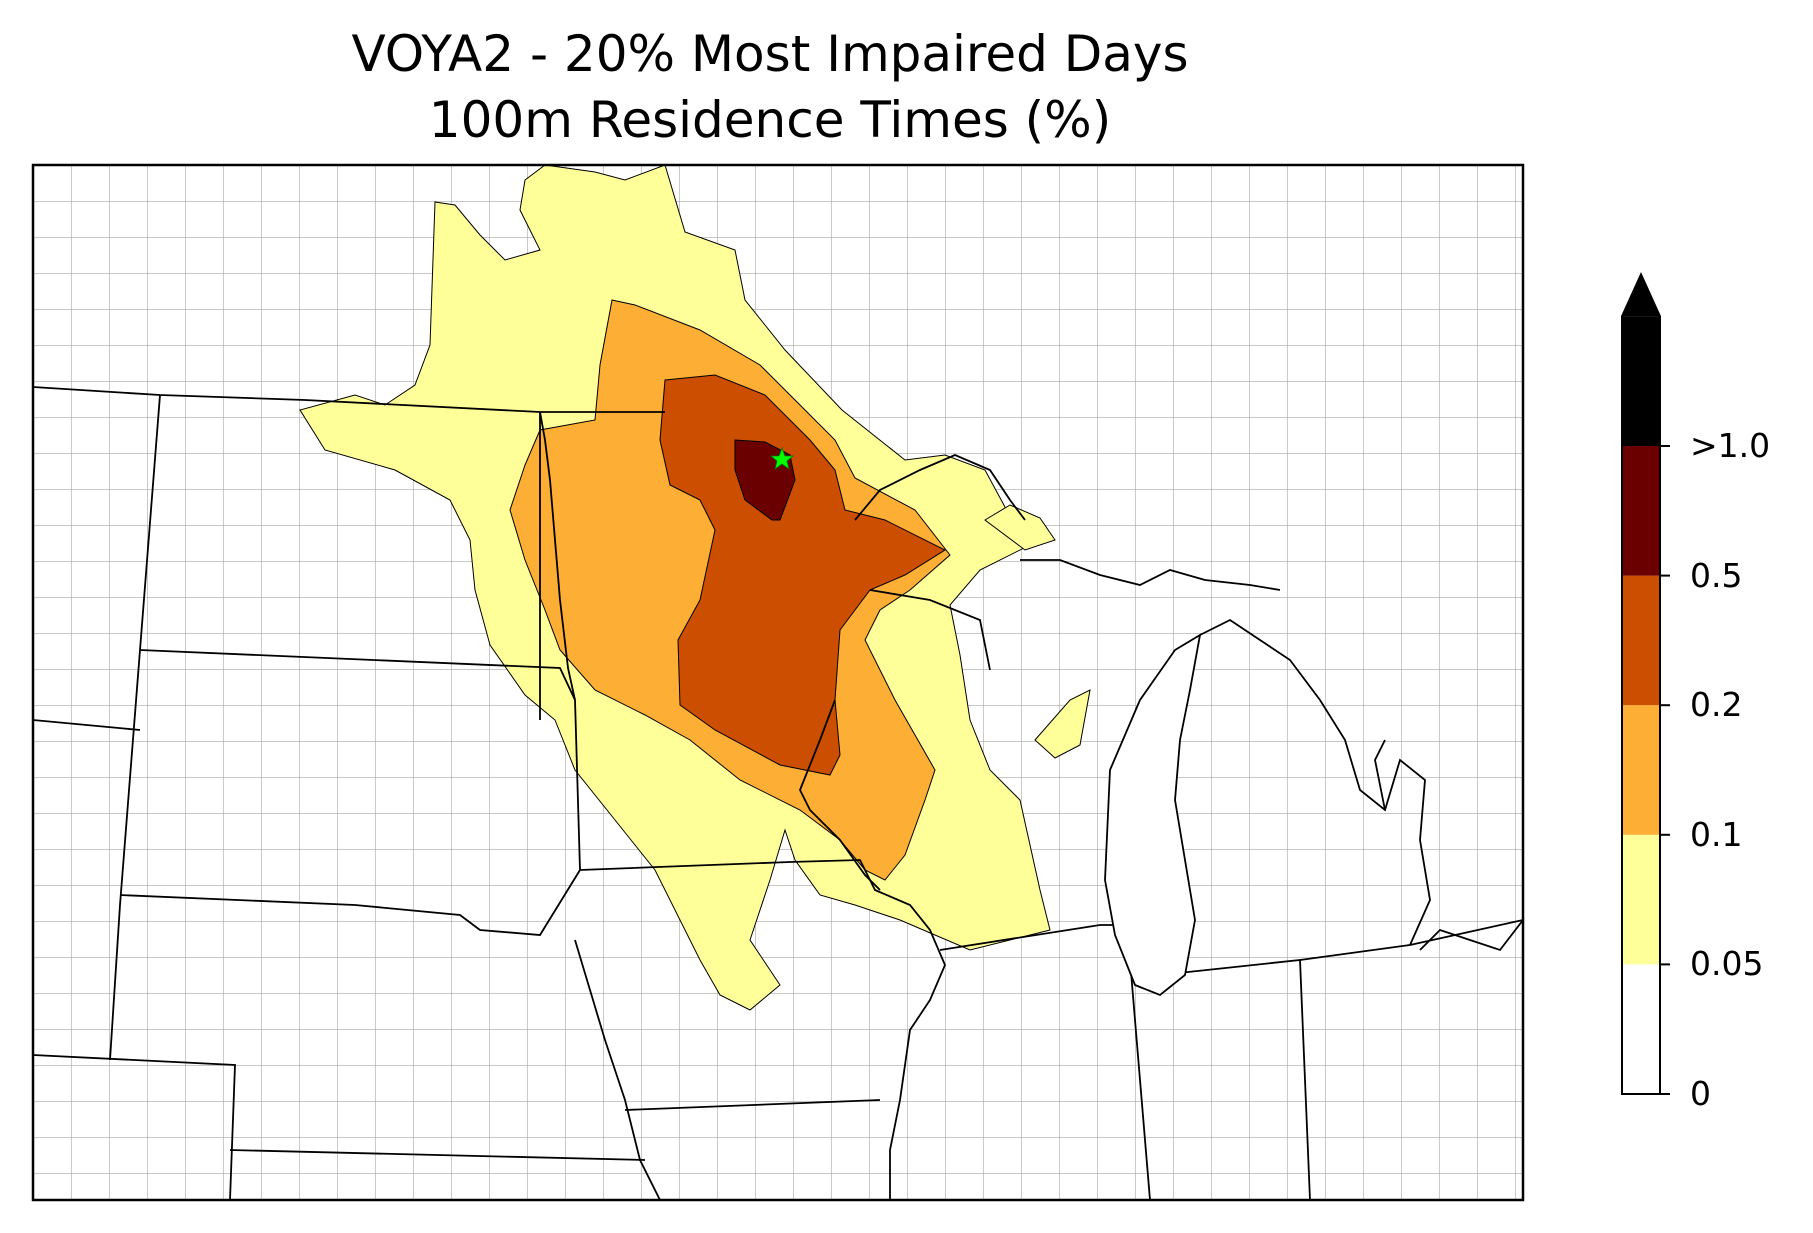 The image size is (1813, 1233). What do you see at coordinates (770, 120) in the screenshot?
I see `map-title-line2: 100m Residence Times (%)` at bounding box center [770, 120].